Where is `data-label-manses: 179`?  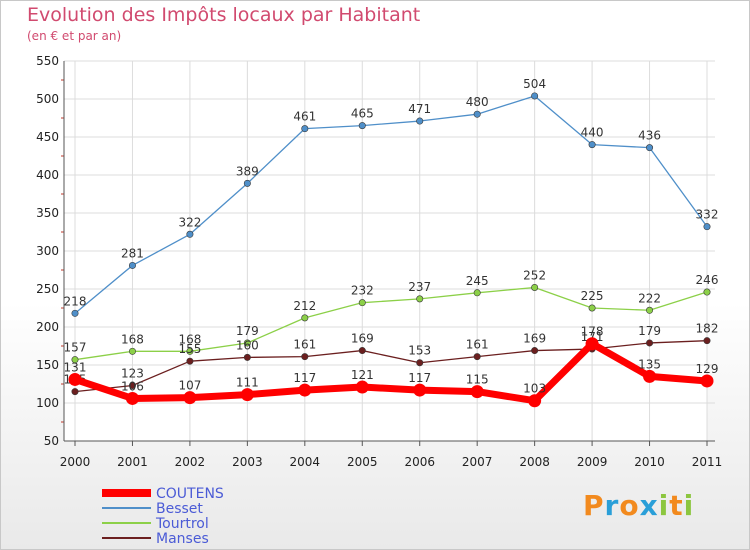 data-label-manses: 179 is located at coordinates (649, 331).